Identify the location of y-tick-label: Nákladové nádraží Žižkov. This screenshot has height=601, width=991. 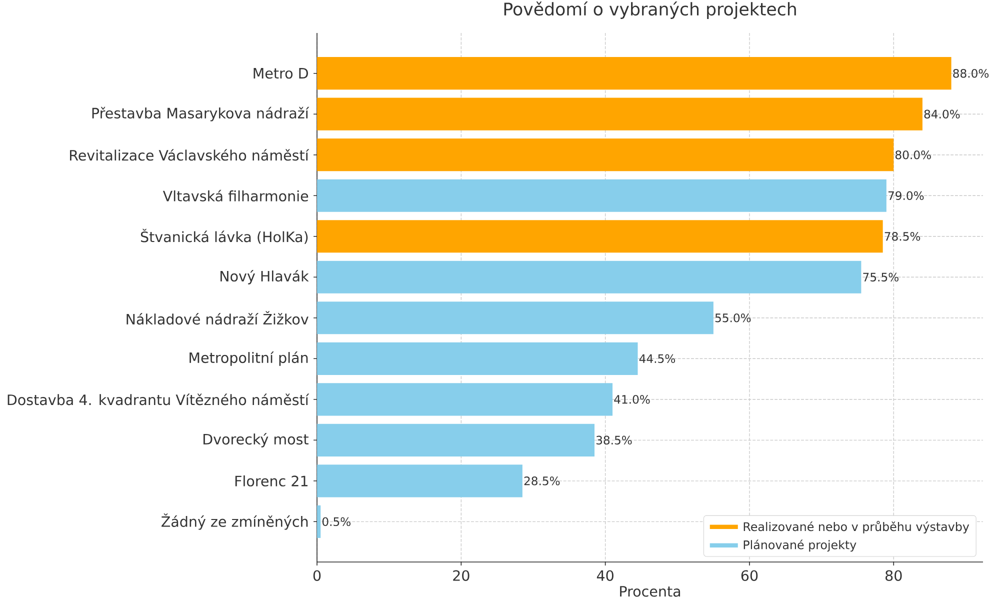
(217, 318).